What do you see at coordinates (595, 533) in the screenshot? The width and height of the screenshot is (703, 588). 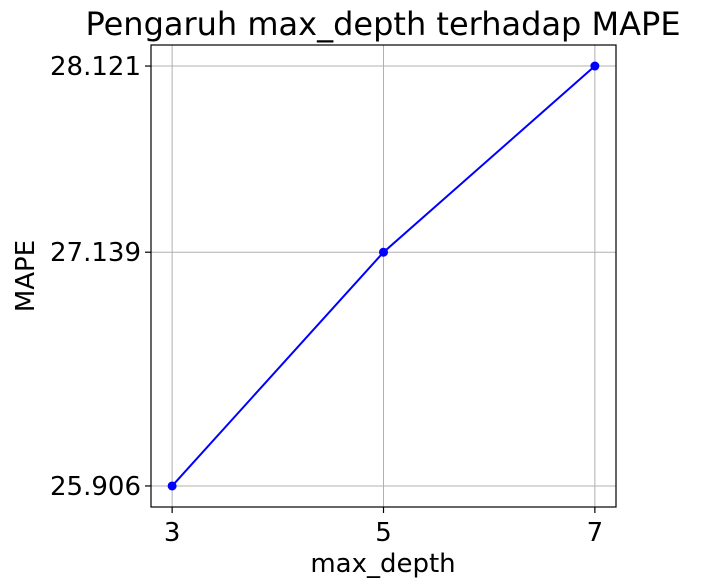 I see `x-tick-label: 7` at bounding box center [595, 533].